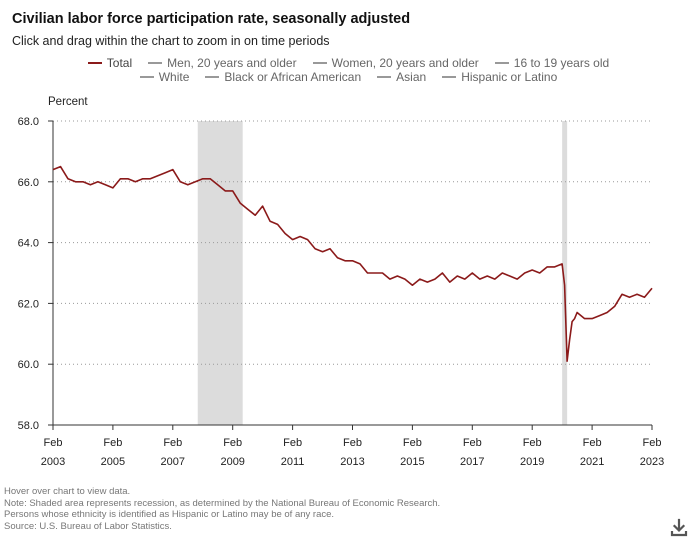  I want to click on download-icon, so click(679, 528).